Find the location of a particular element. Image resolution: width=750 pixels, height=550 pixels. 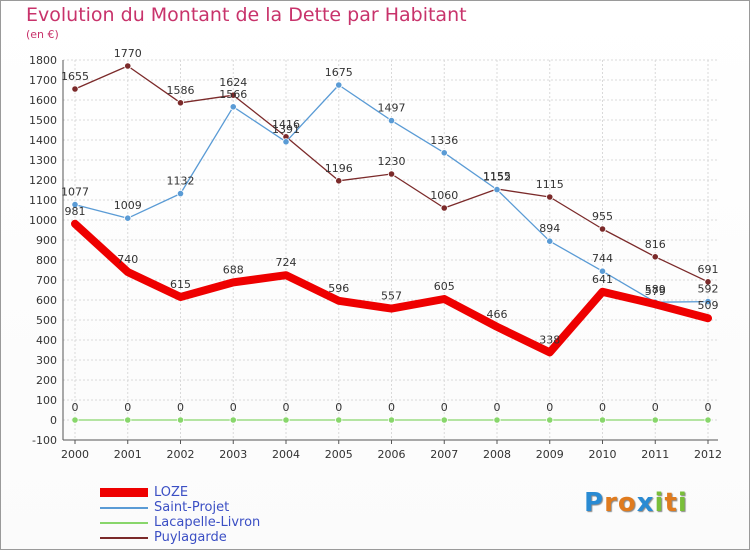

logo-letter: i is located at coordinates (682, 503).